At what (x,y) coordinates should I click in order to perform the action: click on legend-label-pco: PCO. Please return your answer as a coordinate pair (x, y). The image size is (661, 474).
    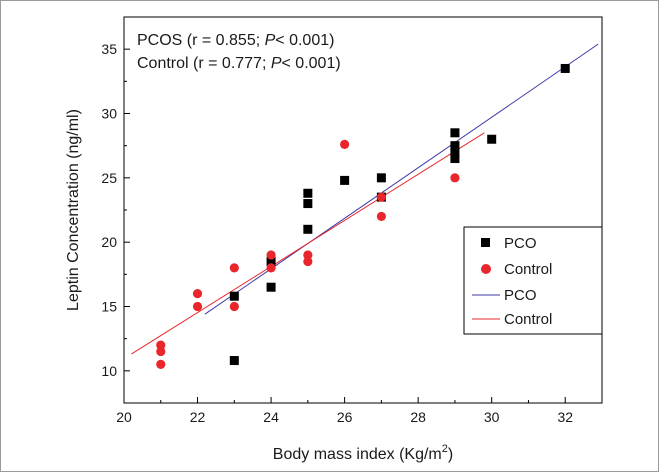
    Looking at the image, I should click on (520, 243).